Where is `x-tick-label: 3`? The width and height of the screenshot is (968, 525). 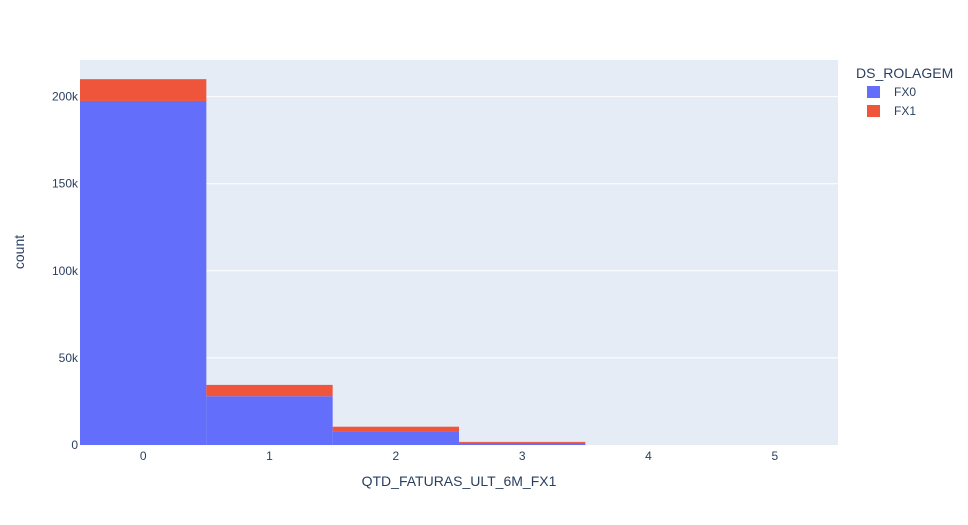 x-tick-label: 3 is located at coordinates (522, 456).